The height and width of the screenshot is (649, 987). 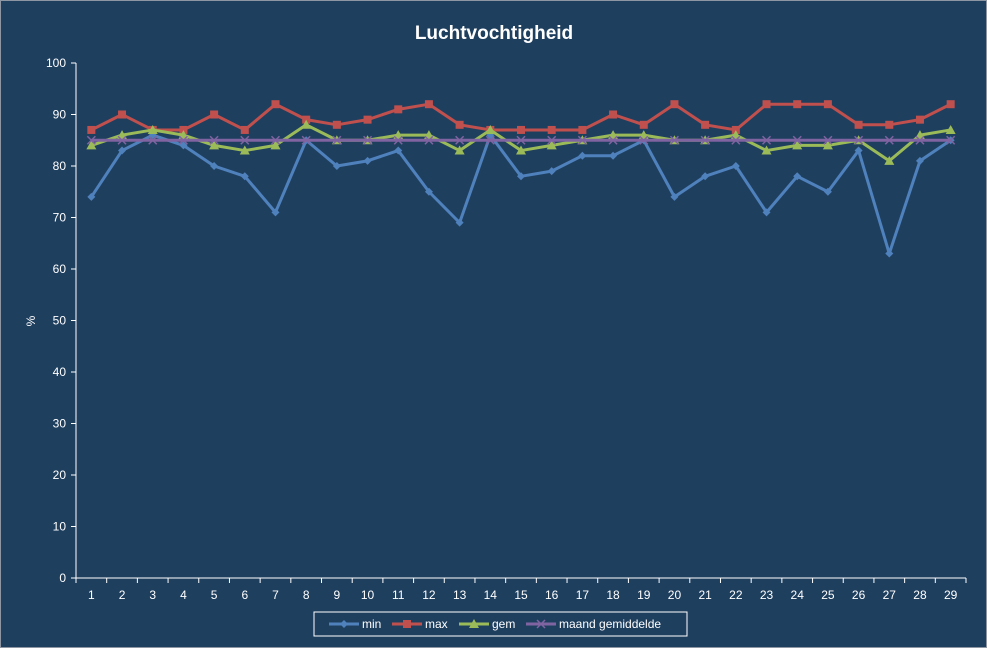 I want to click on x-tick-label: 12, so click(x=429, y=595).